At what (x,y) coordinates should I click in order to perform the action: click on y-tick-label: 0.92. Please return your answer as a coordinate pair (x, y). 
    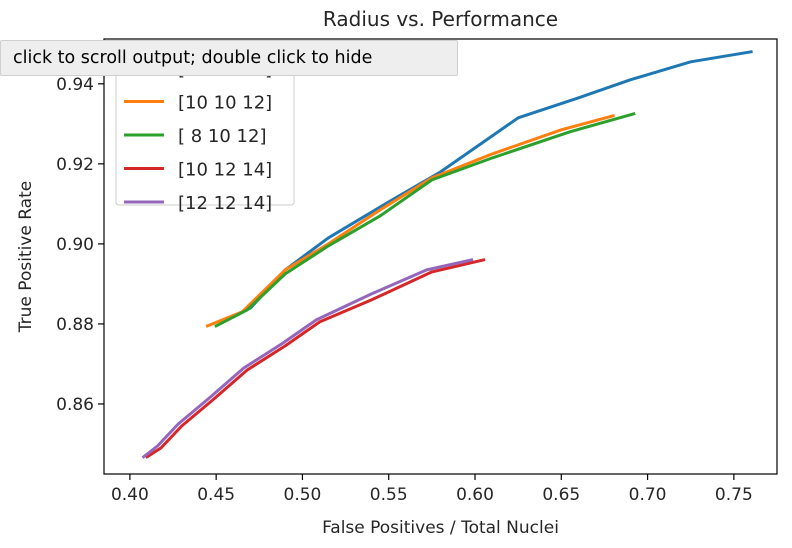
    Looking at the image, I should click on (75, 165).